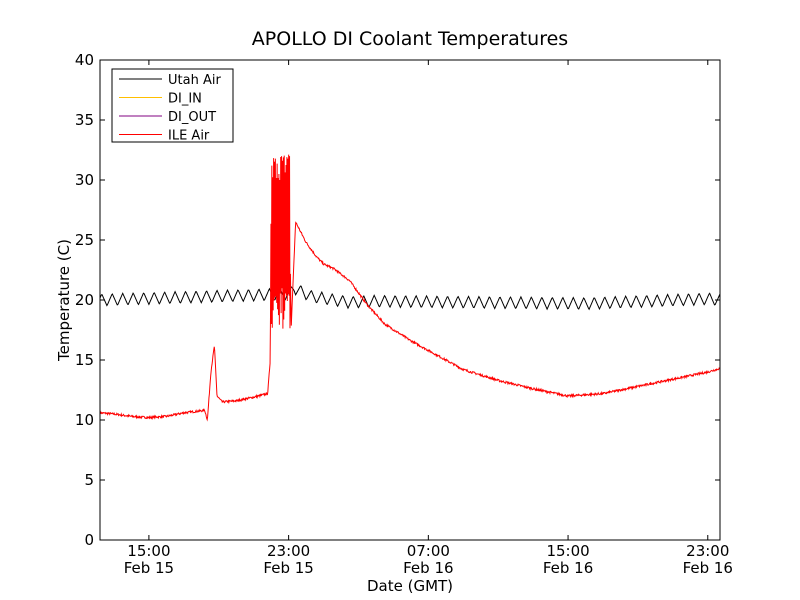  I want to click on y-tick-label: 30, so click(84, 180).